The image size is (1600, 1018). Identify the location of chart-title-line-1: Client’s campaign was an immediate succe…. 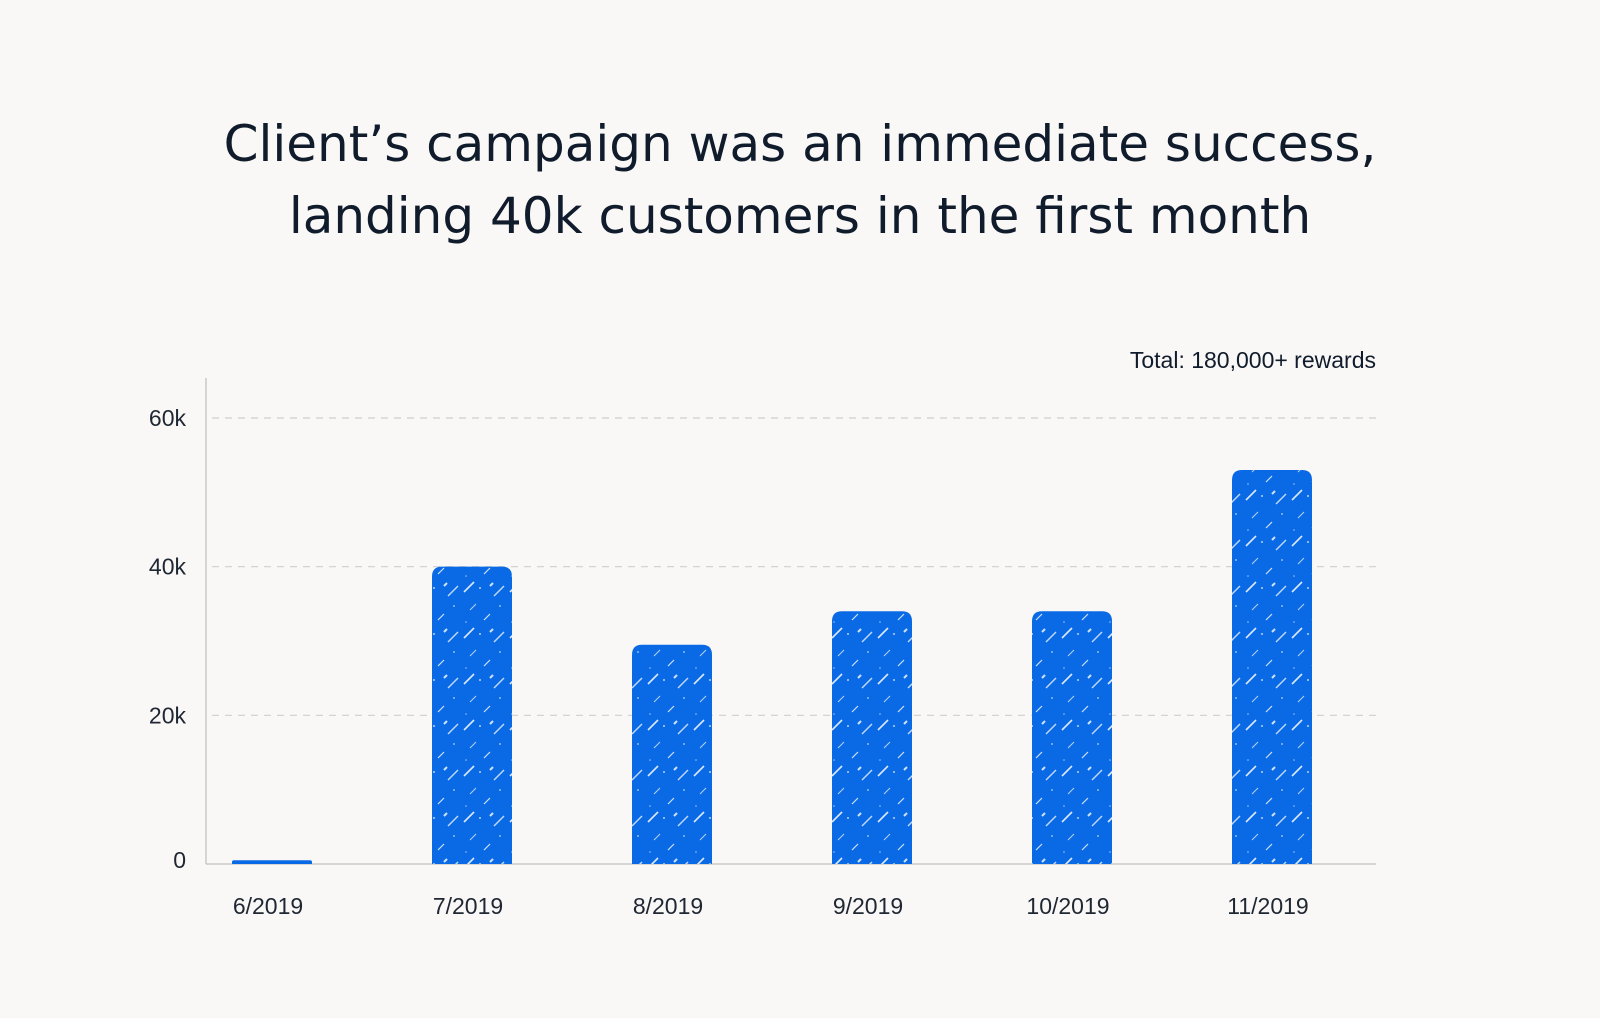
(800, 144).